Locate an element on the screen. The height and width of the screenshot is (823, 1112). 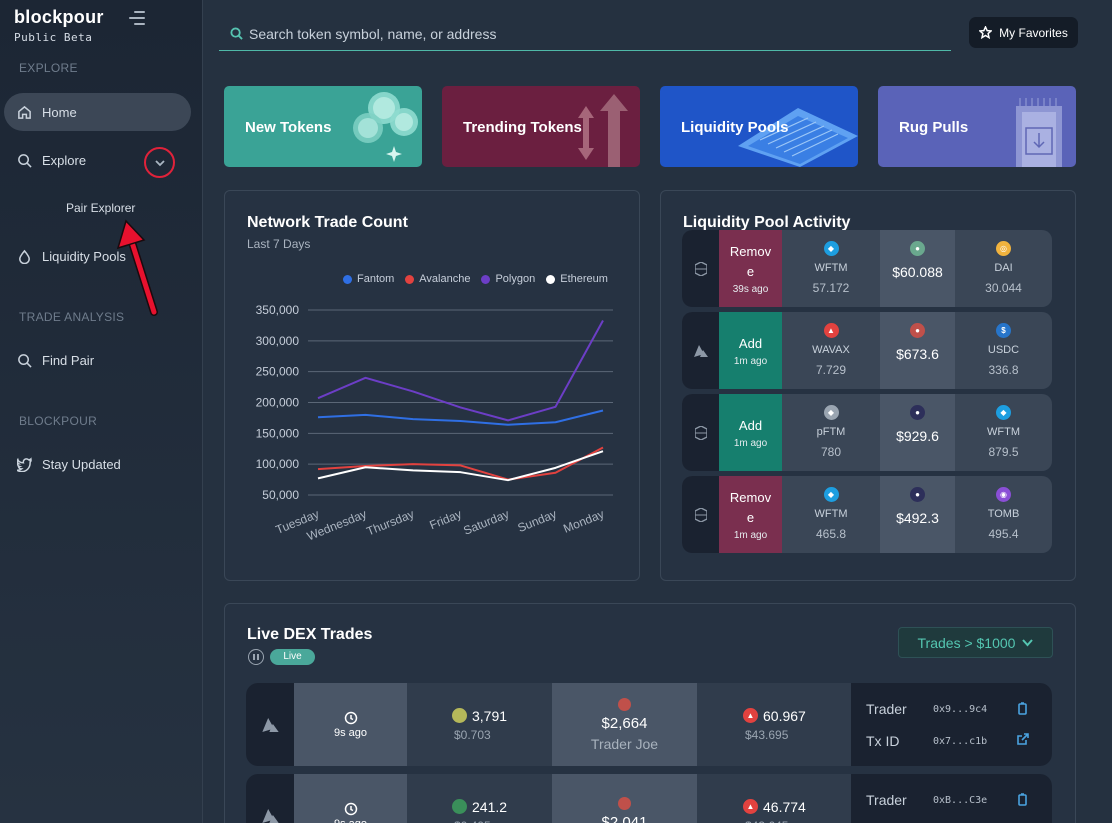
token-symbol: DAI is located at coordinates (1003, 268).